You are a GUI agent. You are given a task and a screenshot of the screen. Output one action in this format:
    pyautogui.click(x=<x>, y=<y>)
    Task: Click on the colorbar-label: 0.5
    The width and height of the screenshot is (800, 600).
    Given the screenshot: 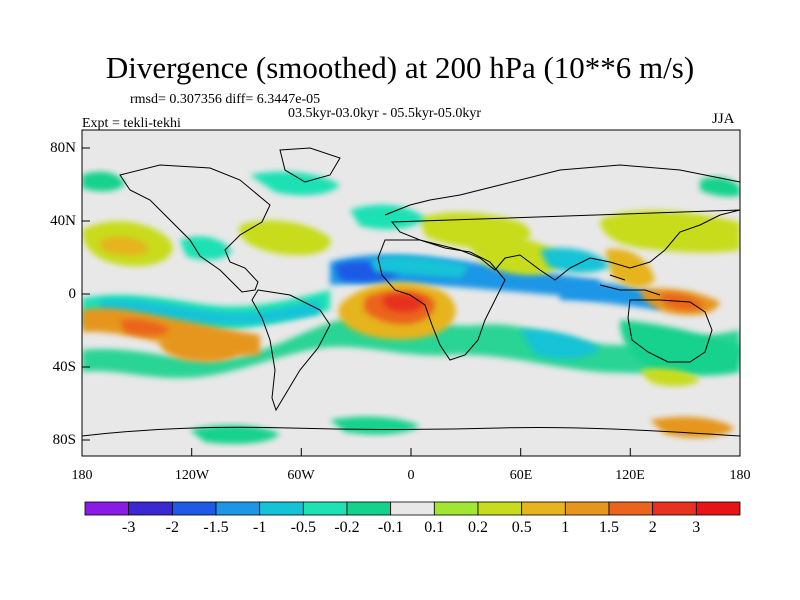 What is the action you would take?
    pyautogui.click(x=521, y=527)
    